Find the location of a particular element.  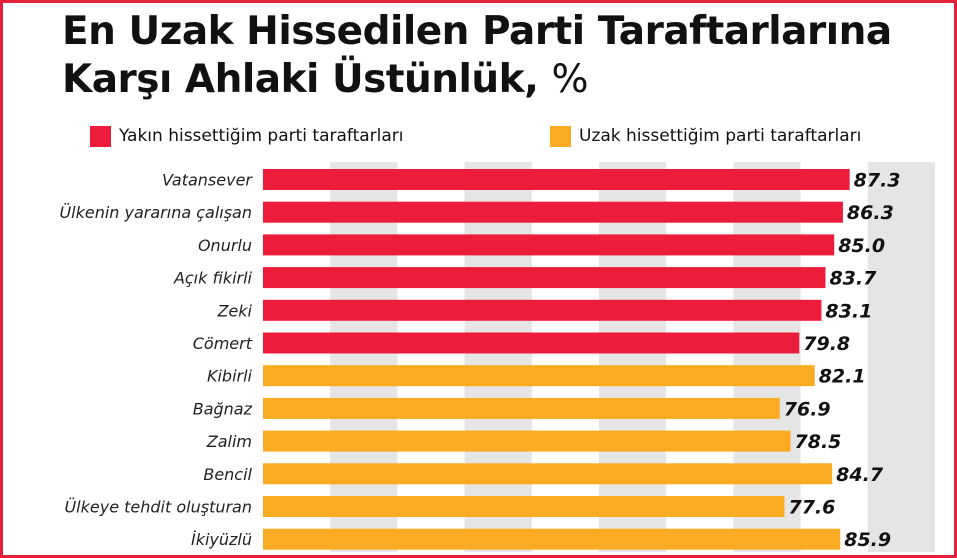

category-label: Vatansever is located at coordinates (207, 180).